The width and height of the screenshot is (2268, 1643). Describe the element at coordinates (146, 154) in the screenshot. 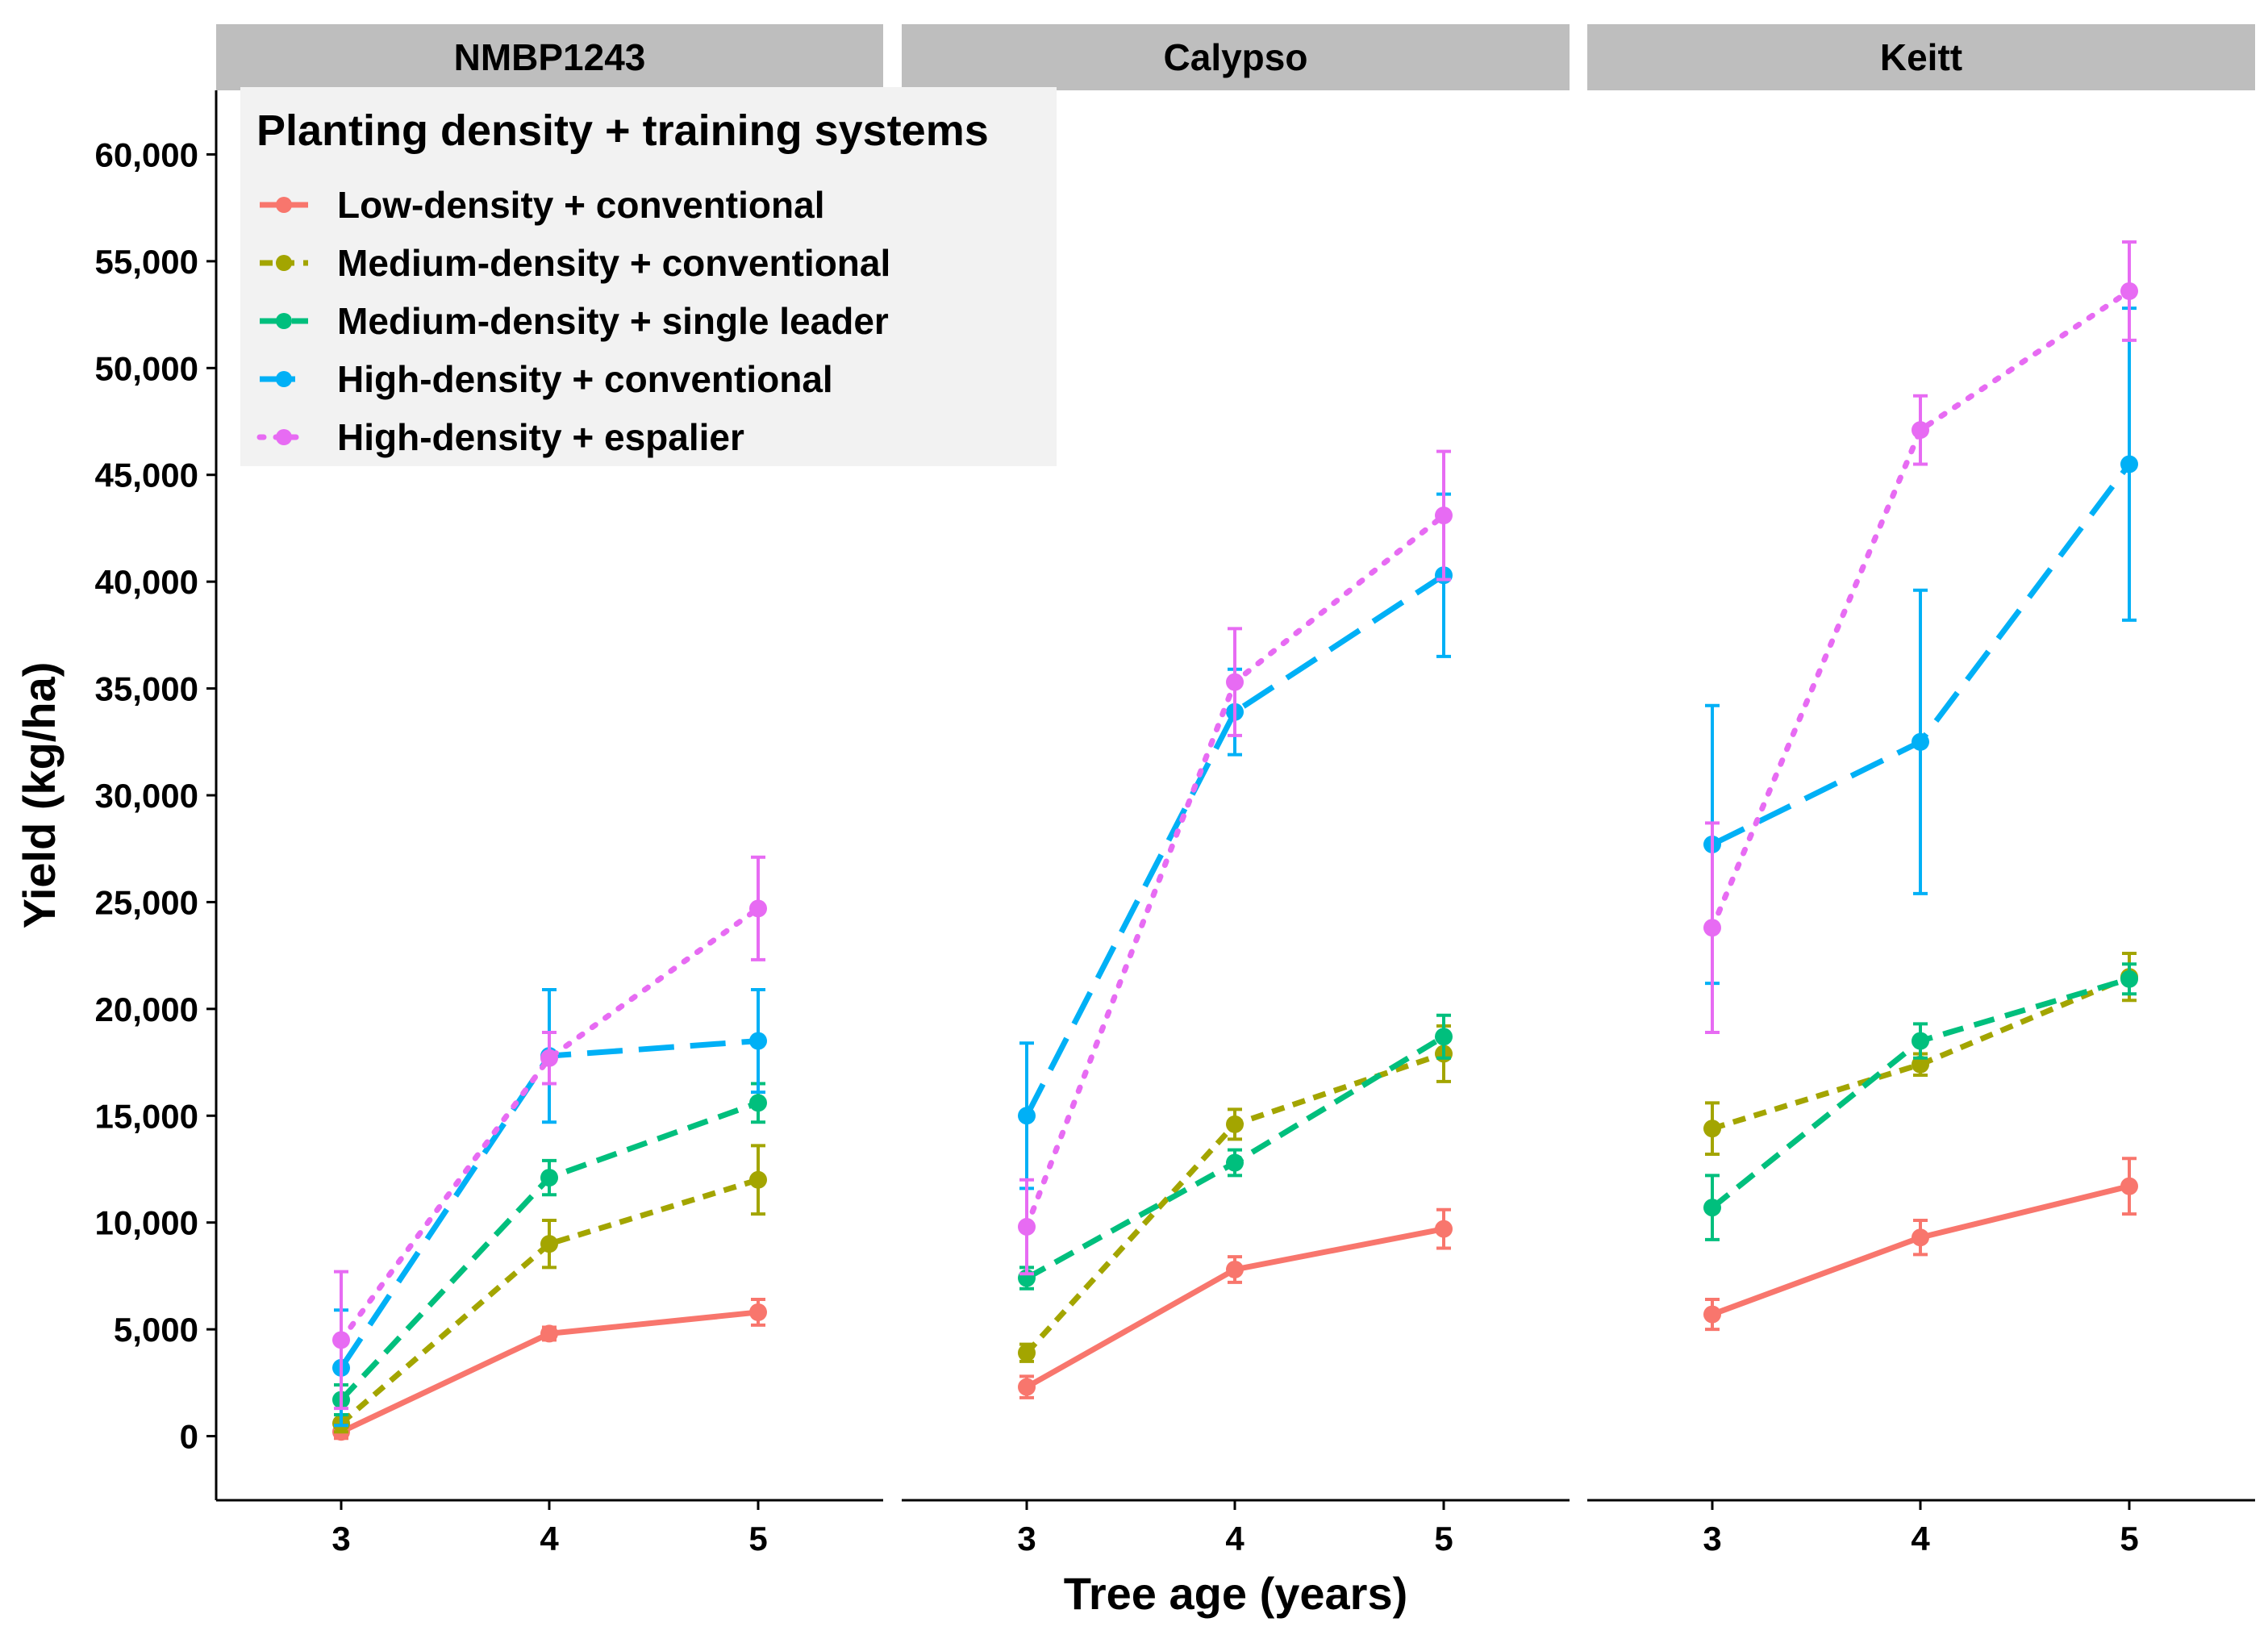

I see `y-tick-label: 60,000` at that location.